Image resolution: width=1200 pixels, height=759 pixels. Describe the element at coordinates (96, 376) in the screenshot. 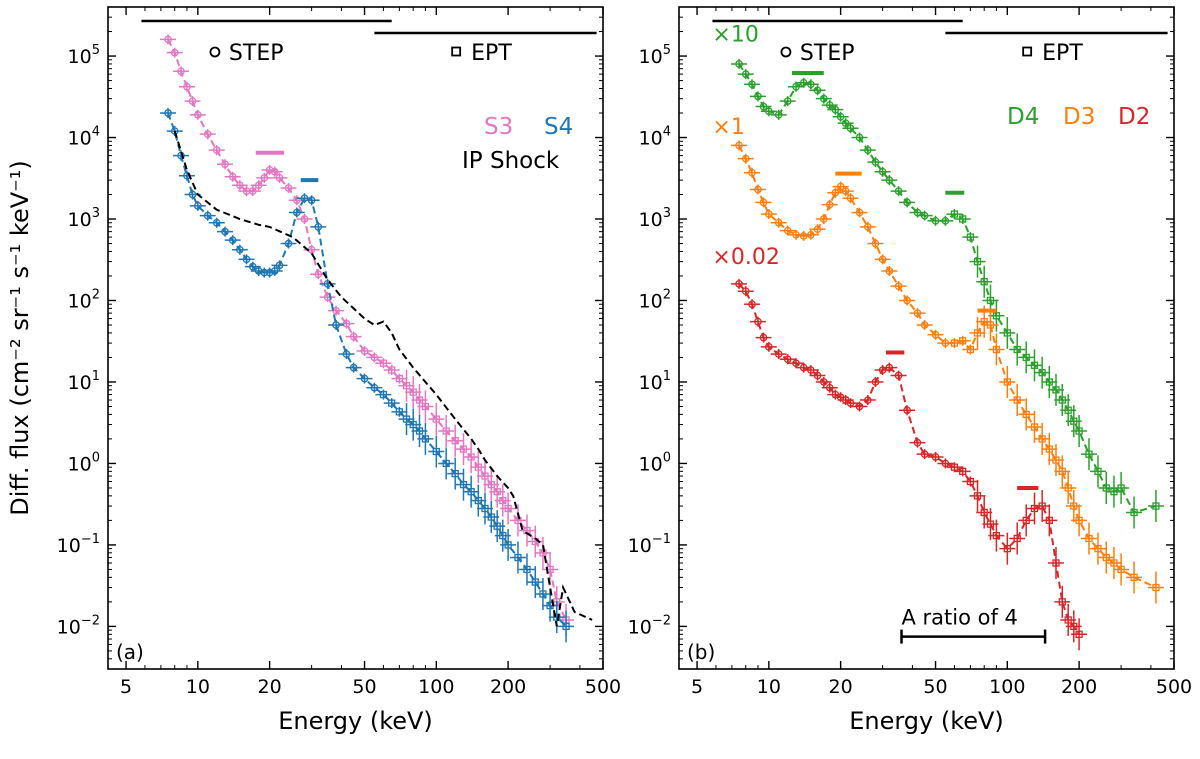

I see `y-tick-exponent: 1` at that location.